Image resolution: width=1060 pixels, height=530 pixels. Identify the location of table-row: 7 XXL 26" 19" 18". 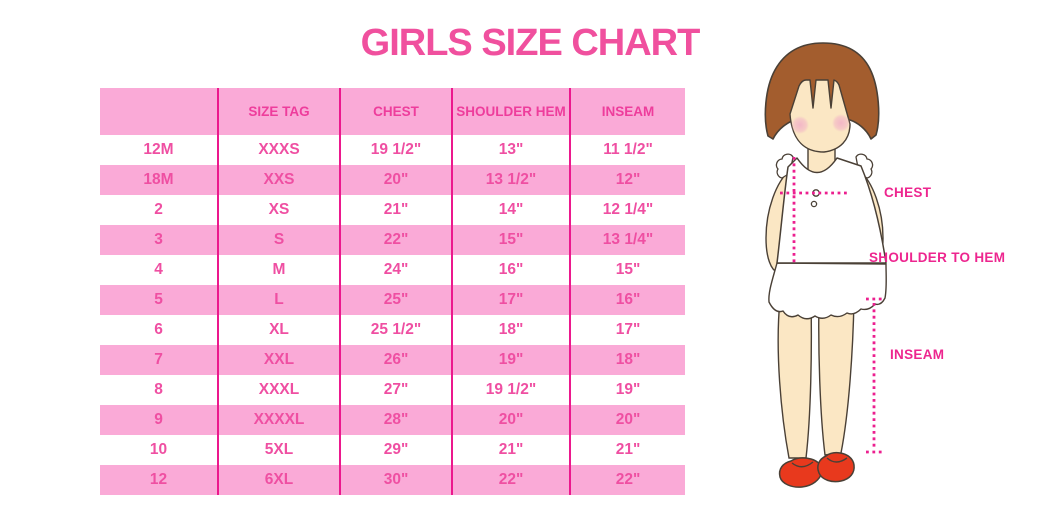
(392, 360).